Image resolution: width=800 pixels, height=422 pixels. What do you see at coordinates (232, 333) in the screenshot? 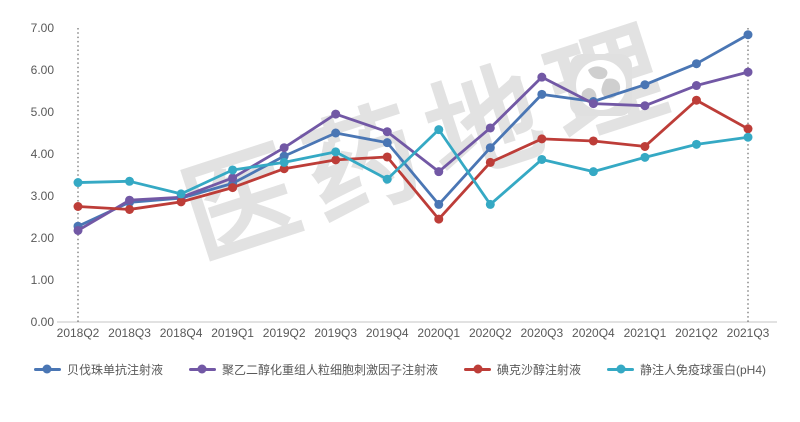
I see `x-axis-label: 2019Q1` at bounding box center [232, 333].